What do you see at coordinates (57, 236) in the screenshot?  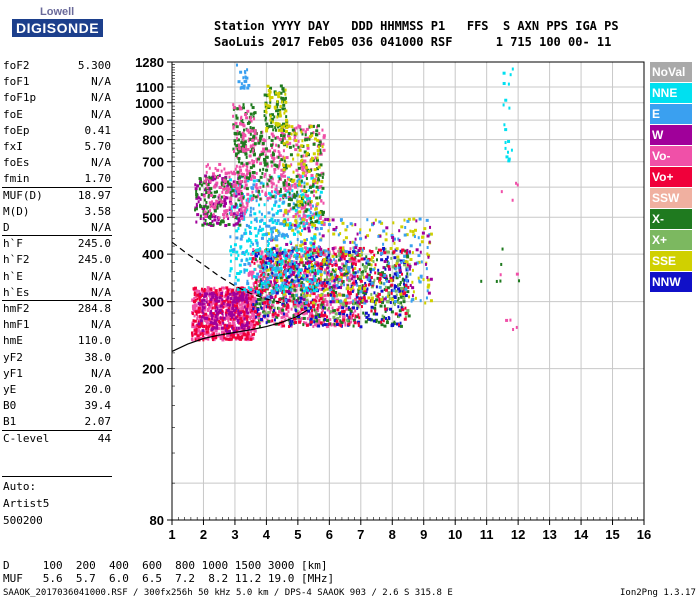 I see `param-separator` at bounding box center [57, 236].